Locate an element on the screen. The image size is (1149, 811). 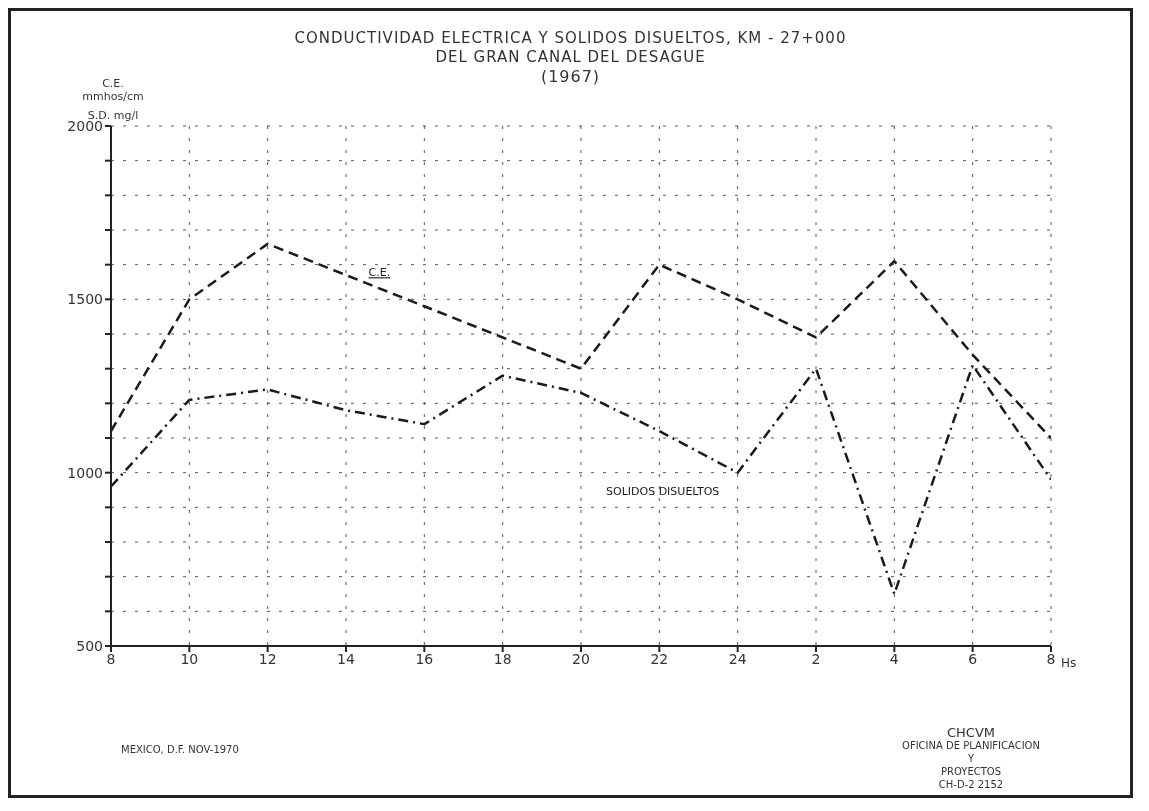
y-tick-label: 500 is located at coordinates (89, 645).